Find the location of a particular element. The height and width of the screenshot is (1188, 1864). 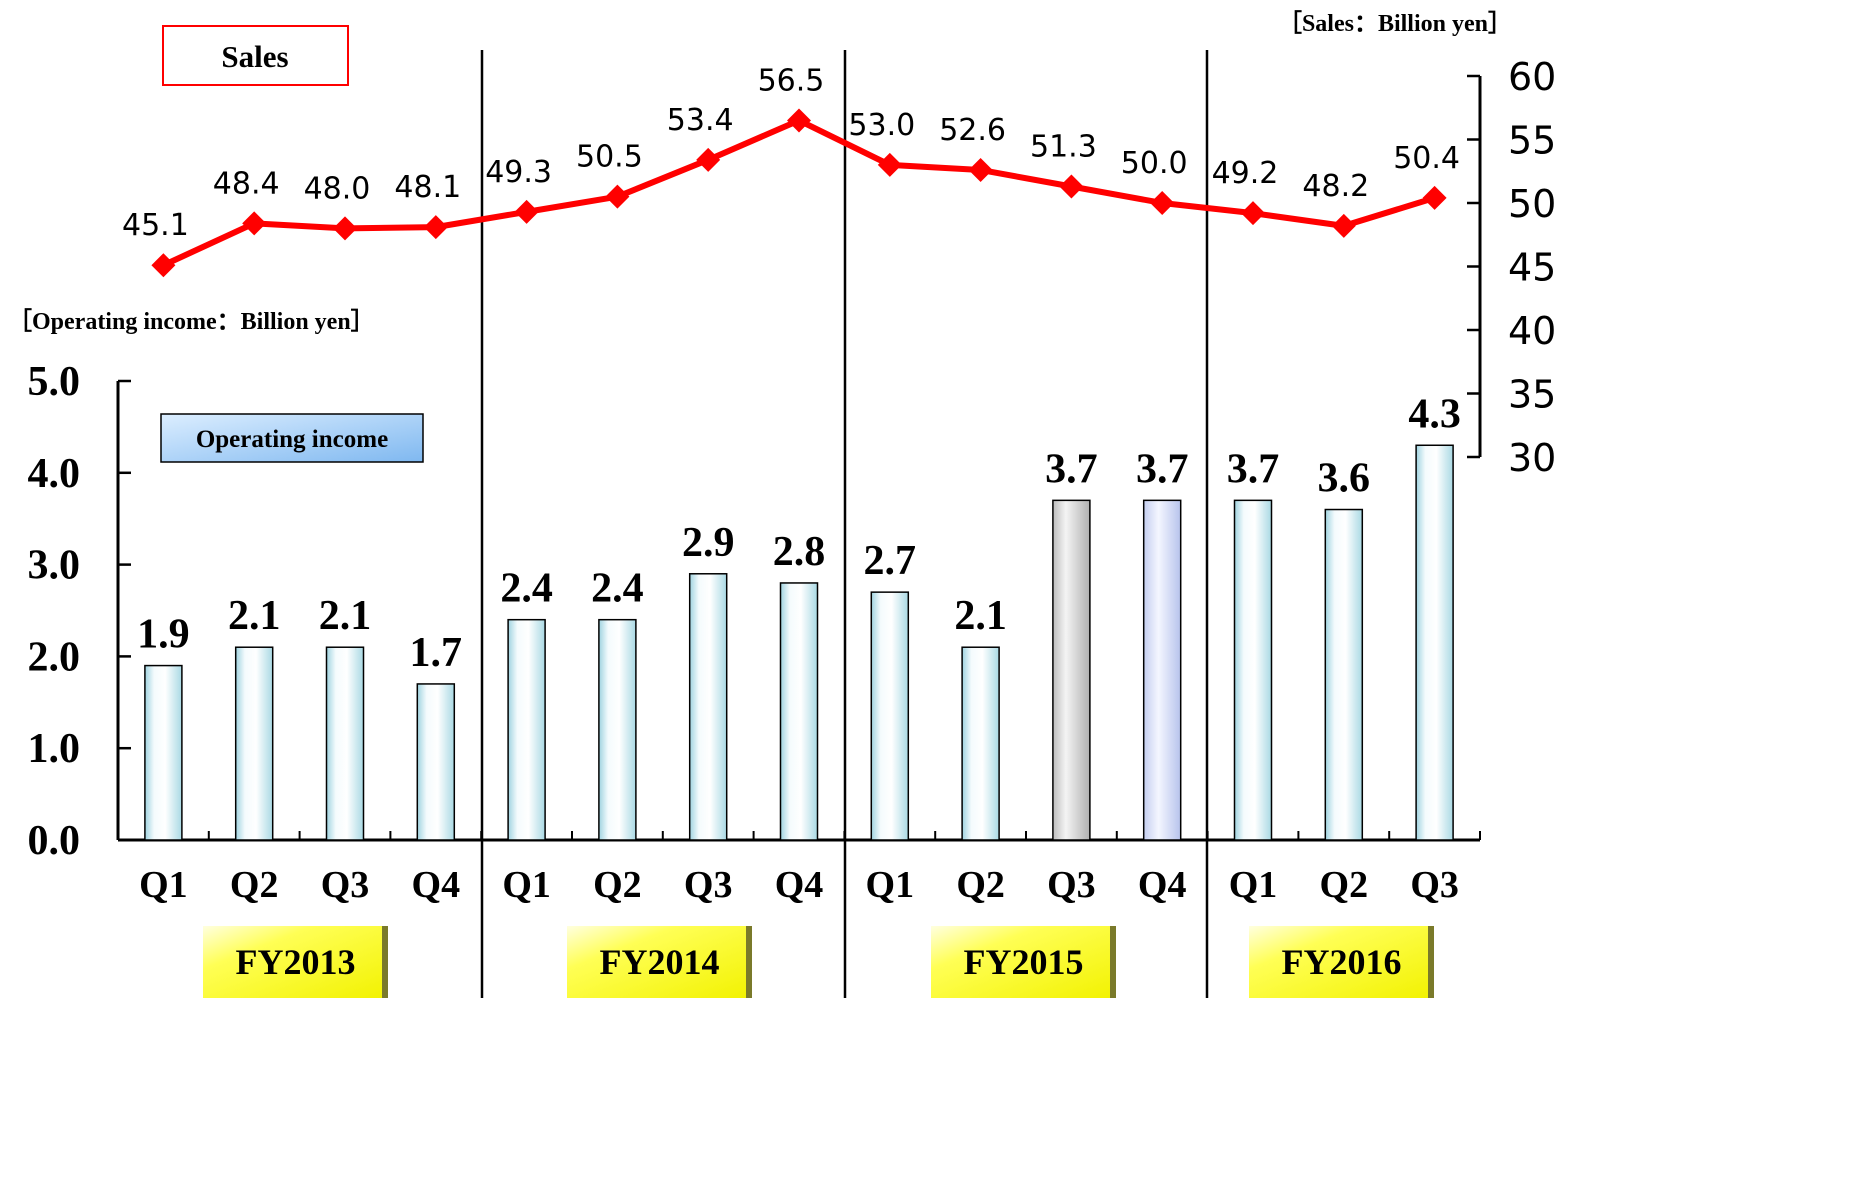

sales-line-series is located at coordinates (799, 193).